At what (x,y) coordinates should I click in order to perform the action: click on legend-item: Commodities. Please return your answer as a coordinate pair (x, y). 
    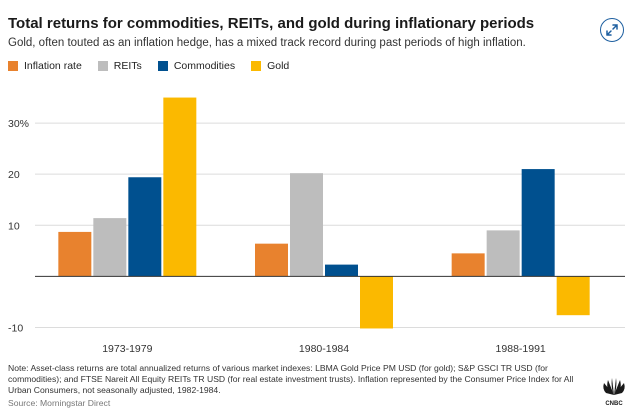
    Looking at the image, I should click on (196, 66).